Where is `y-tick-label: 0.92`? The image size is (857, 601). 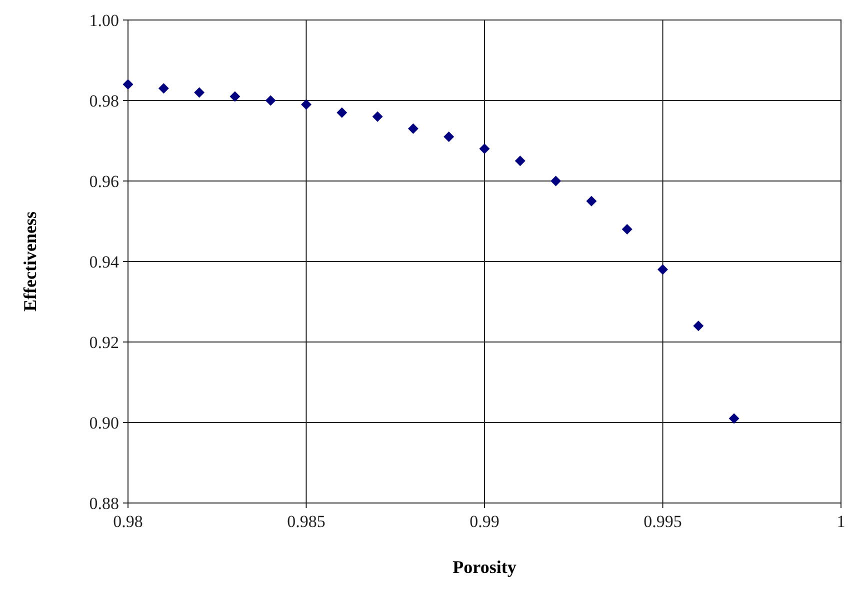
y-tick-label: 0.92 is located at coordinates (104, 342).